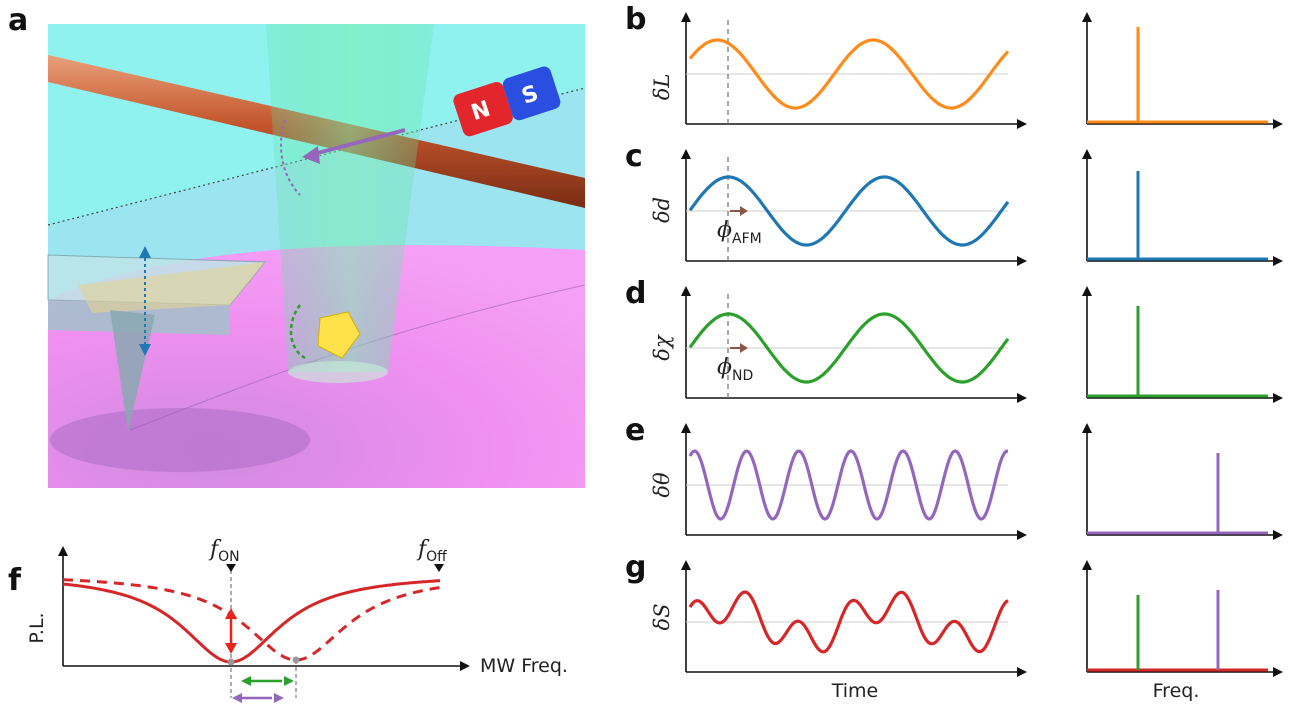  I want to click on ylabel-dchi: δχ, so click(662, 347).